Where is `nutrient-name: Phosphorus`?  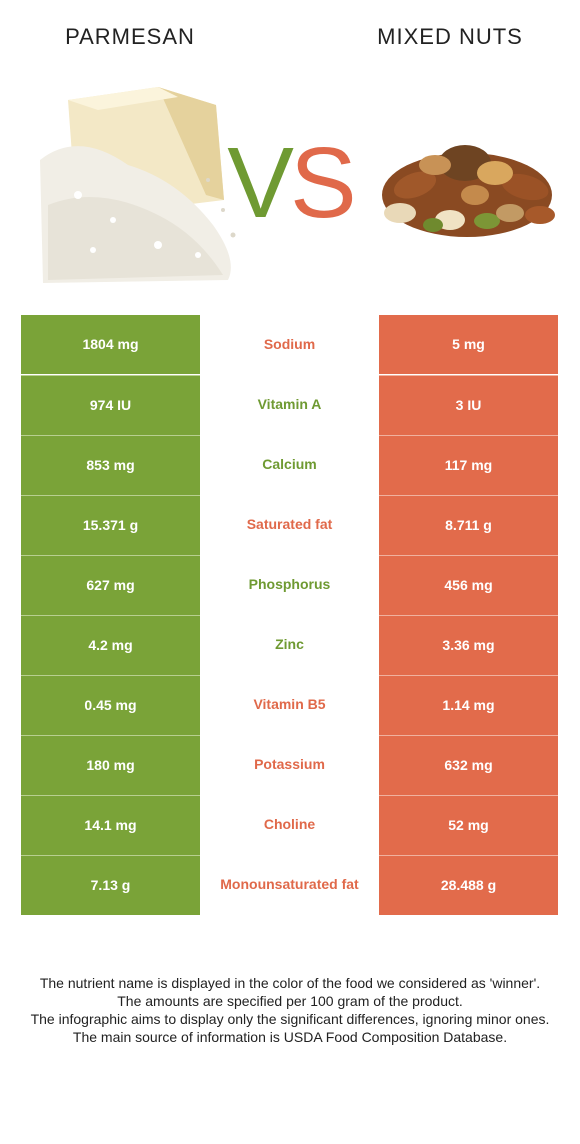 nutrient-name: Phosphorus is located at coordinates (289, 584).